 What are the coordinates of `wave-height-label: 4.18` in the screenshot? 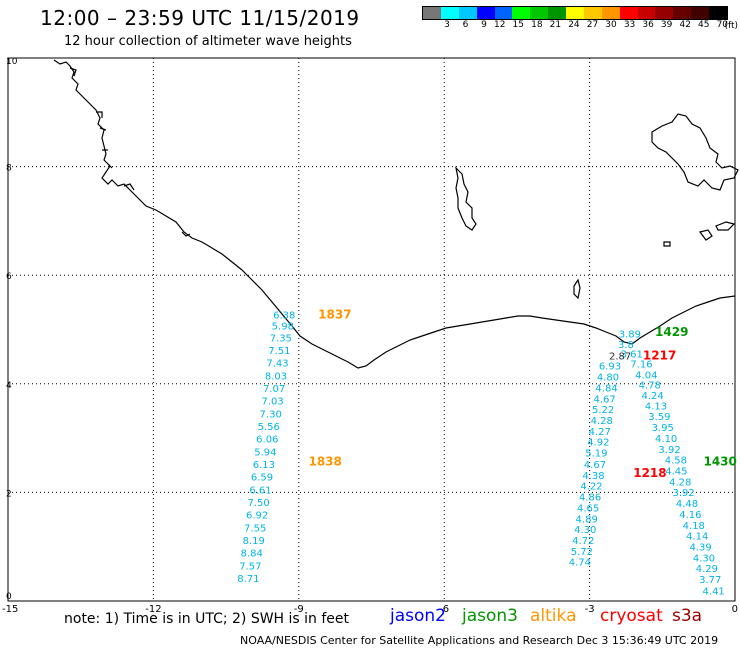 It's located at (694, 526).